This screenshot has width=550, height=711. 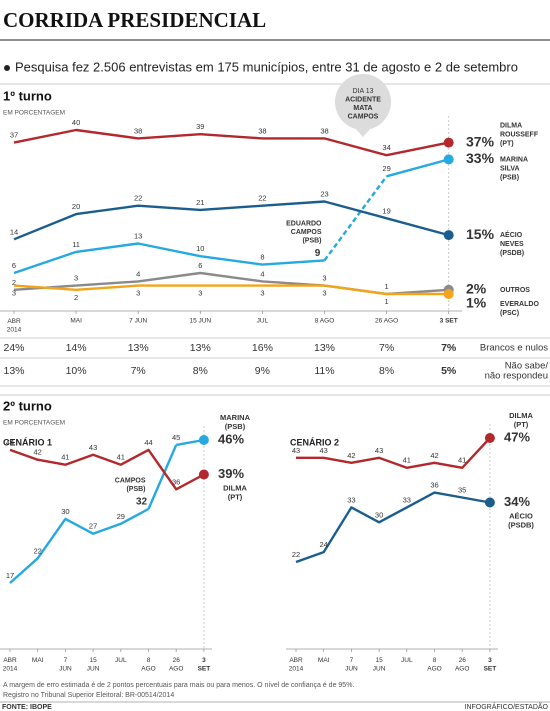 What do you see at coordinates (480, 141) in the screenshot?
I see `end-value-label: 37%` at bounding box center [480, 141].